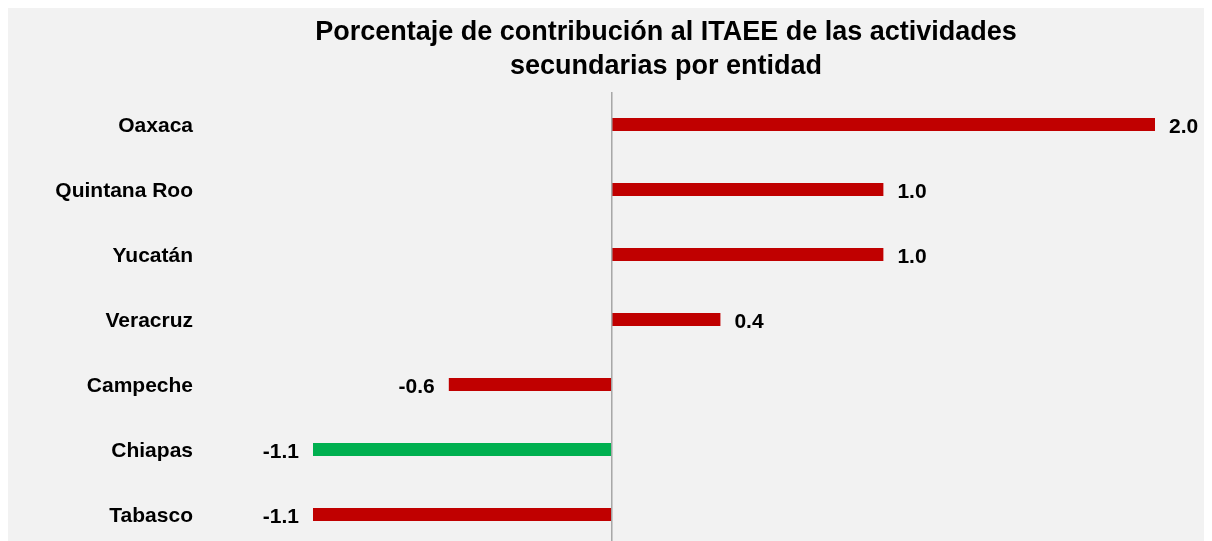 The height and width of the screenshot is (541, 1212). What do you see at coordinates (151, 514) in the screenshot?
I see `y-tick-label: Tabasco` at bounding box center [151, 514].